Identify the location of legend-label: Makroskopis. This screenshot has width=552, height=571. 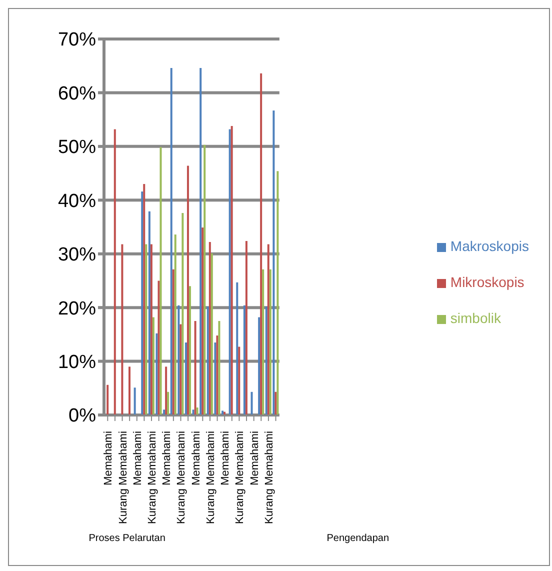
(489, 246).